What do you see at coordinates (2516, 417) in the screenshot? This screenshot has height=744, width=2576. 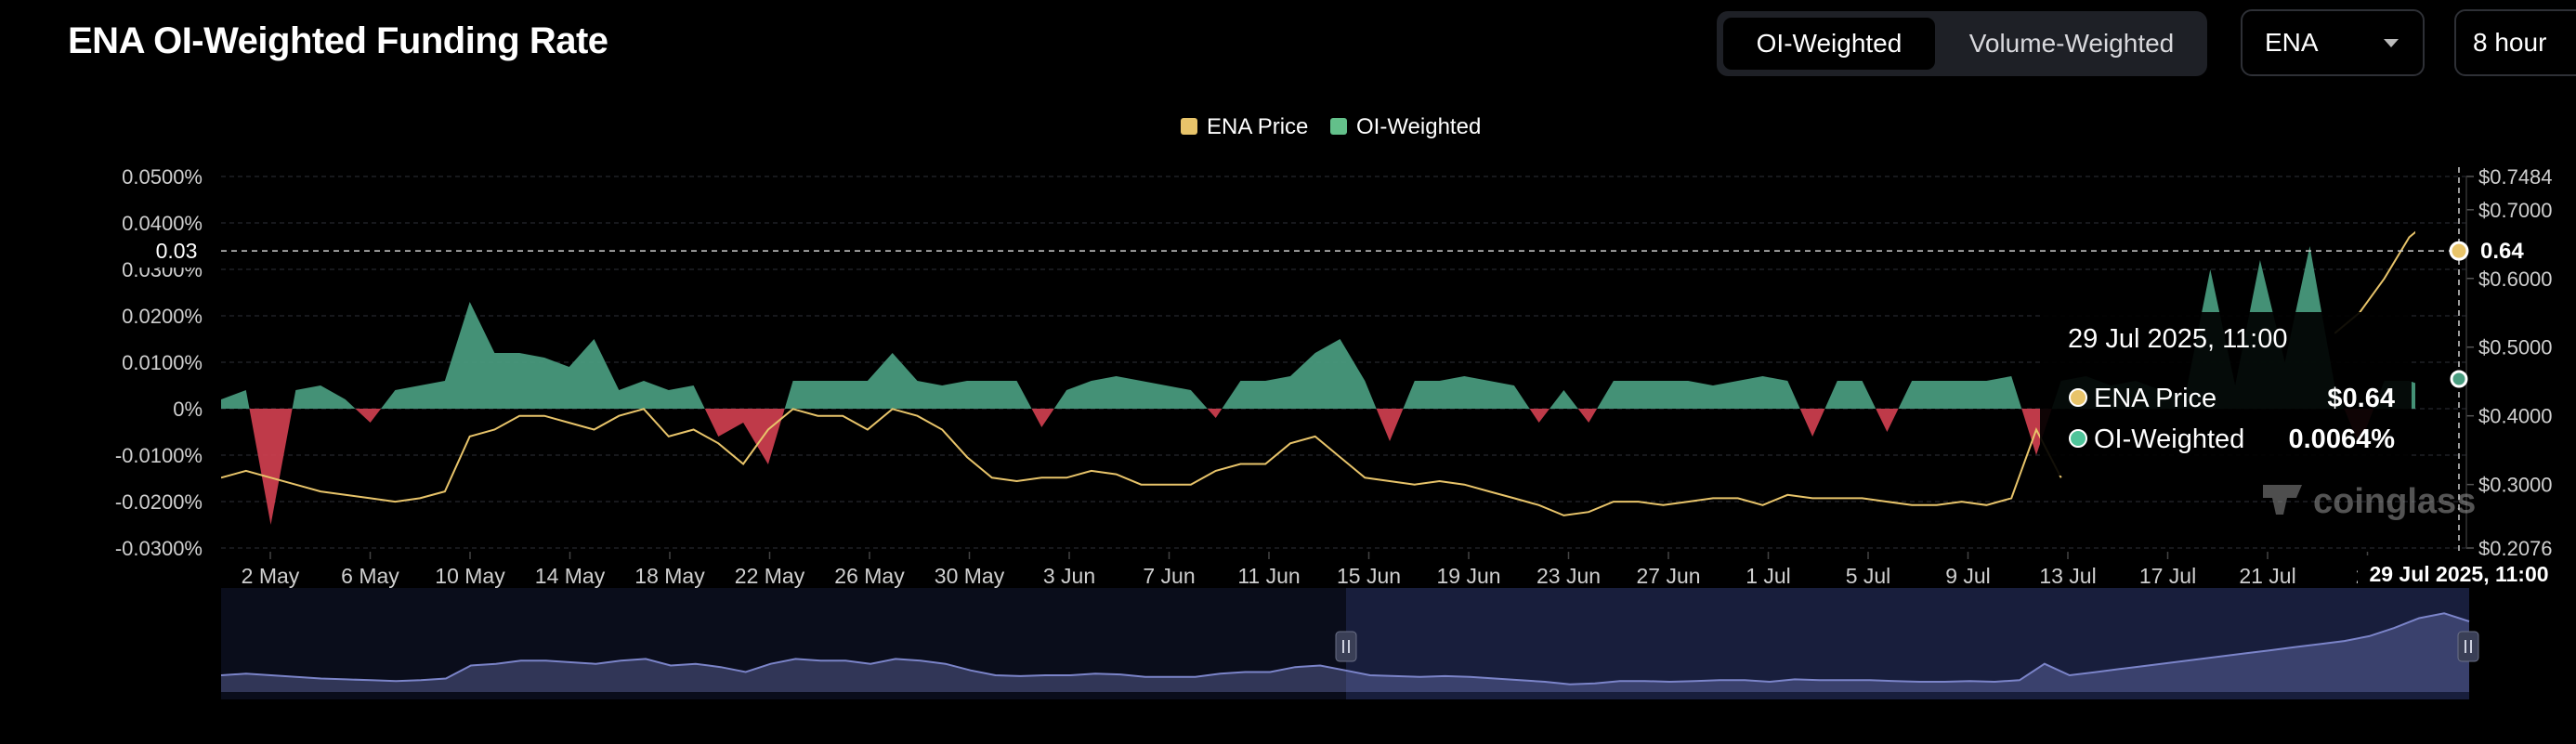 I see `right-tick-label: $0.4000` at bounding box center [2516, 417].